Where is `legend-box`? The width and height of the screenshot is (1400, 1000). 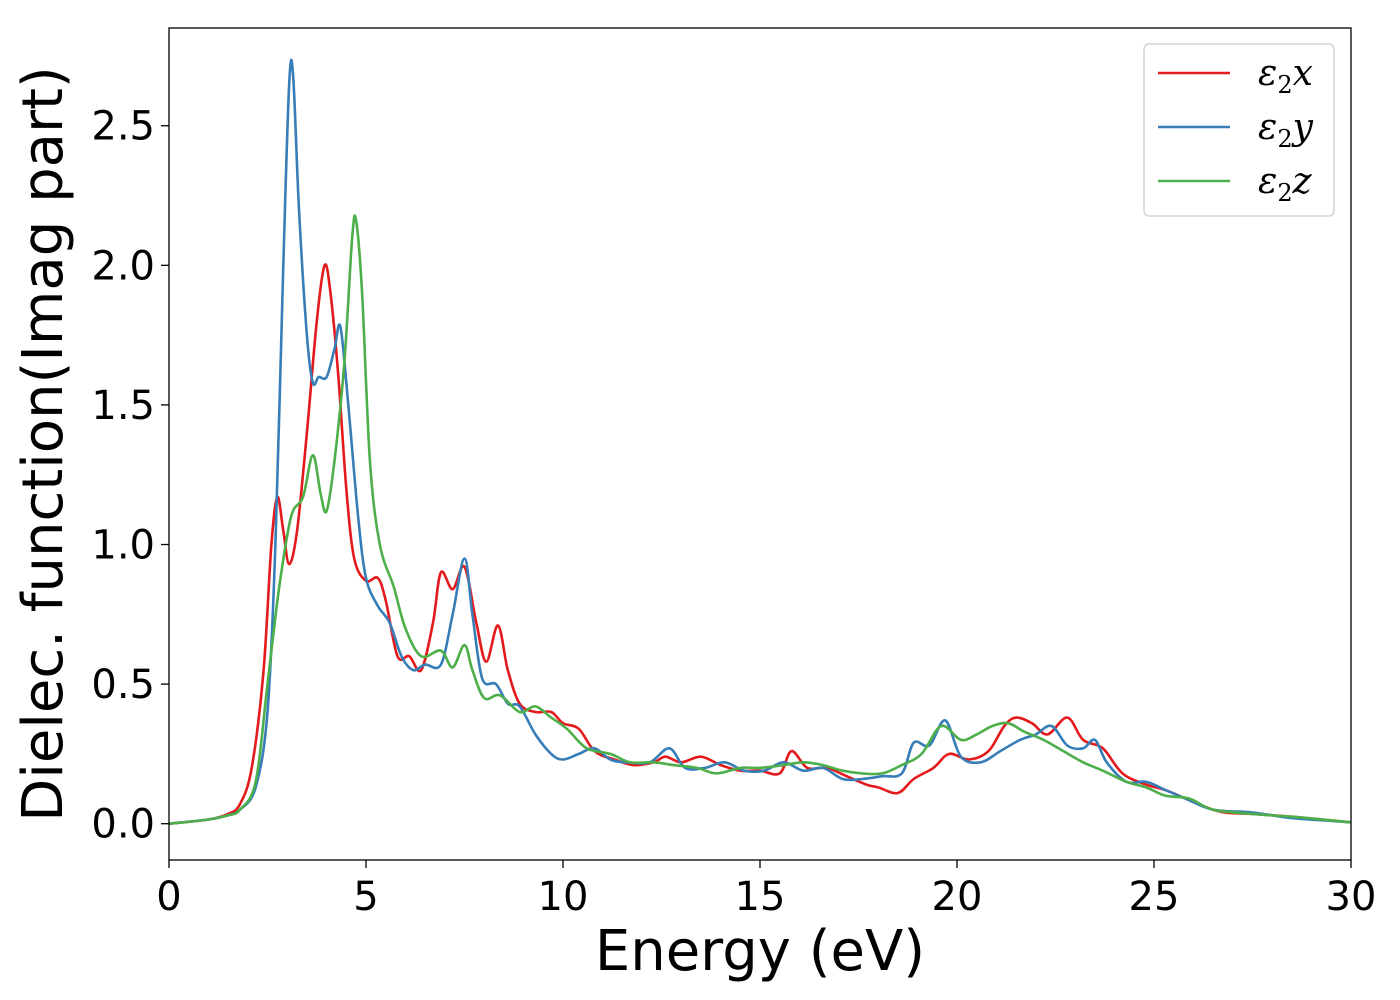
legend-box is located at coordinates (1239, 130).